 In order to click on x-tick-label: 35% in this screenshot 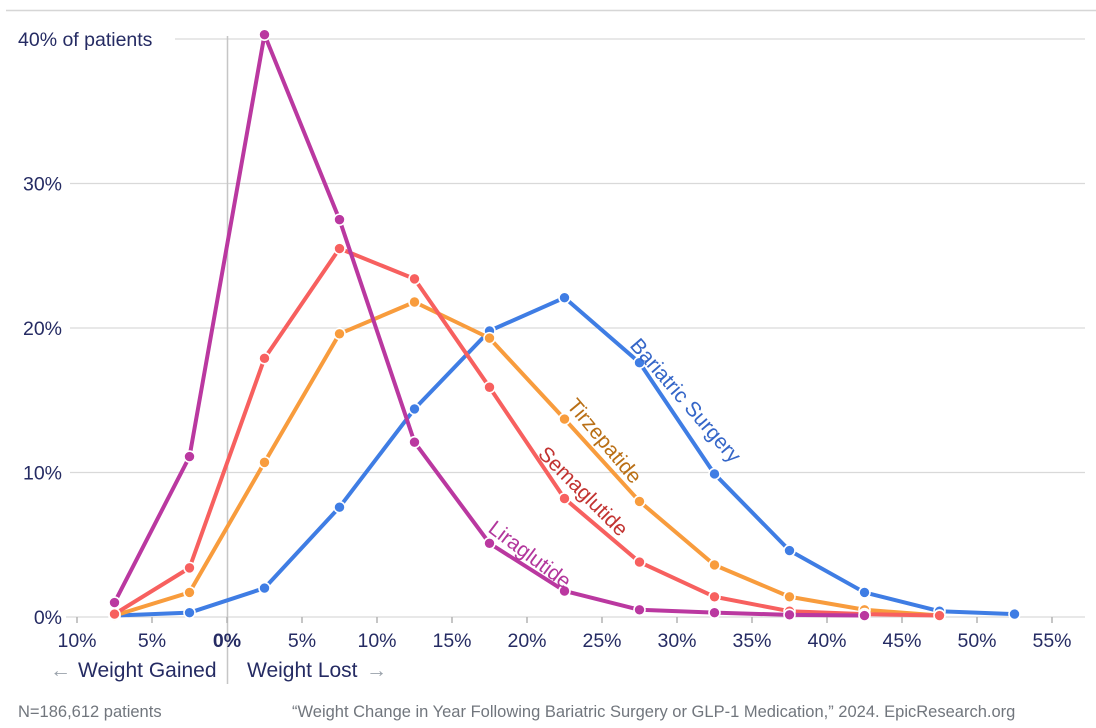, I will do `click(751, 641)`.